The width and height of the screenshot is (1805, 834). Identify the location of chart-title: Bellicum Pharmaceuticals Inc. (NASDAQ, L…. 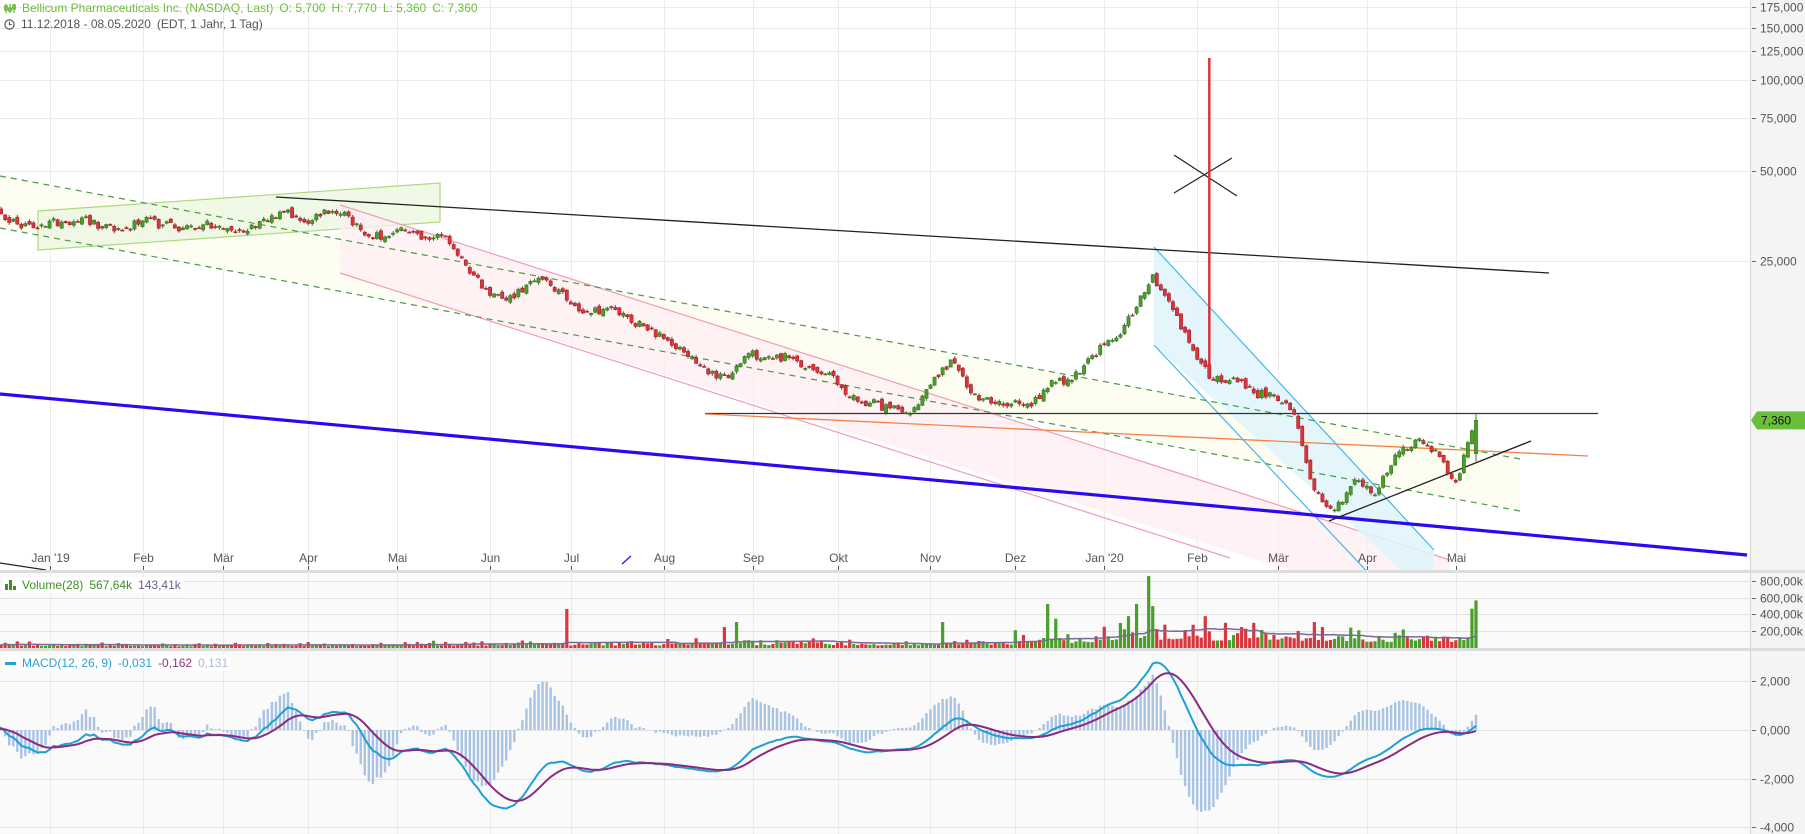
(148, 8).